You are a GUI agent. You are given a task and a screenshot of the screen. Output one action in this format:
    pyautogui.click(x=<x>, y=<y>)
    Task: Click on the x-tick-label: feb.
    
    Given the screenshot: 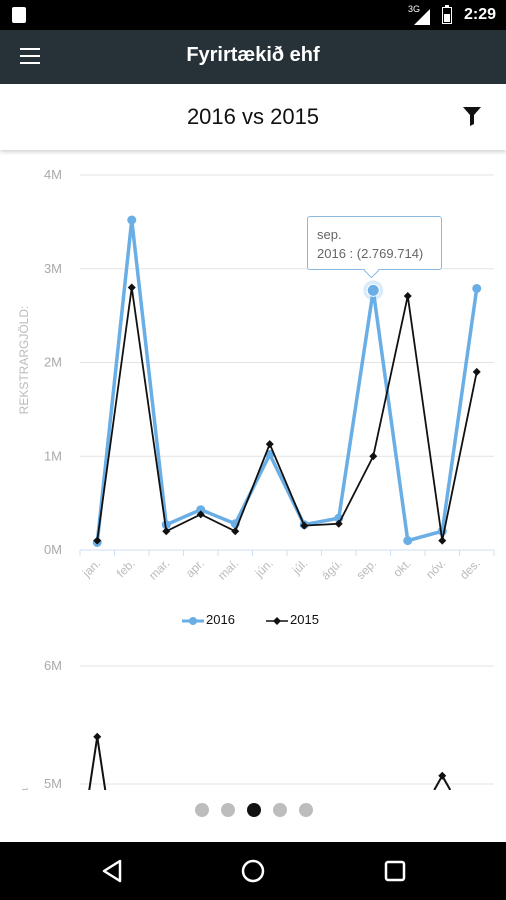 What is the action you would take?
    pyautogui.click(x=126, y=568)
    